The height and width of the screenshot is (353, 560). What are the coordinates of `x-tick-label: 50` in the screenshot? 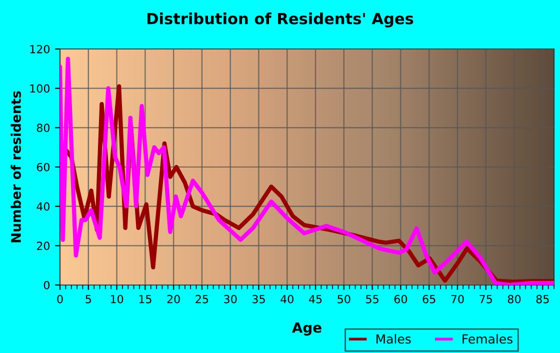 It's located at (344, 299).